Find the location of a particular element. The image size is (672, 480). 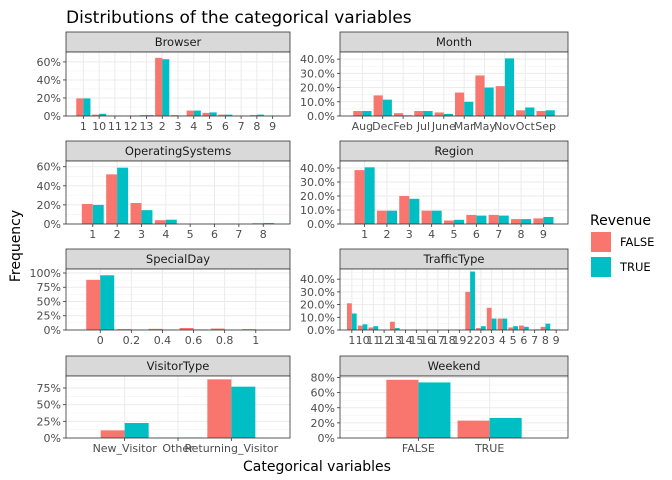

x-tick-label: FALSE is located at coordinates (418, 448).